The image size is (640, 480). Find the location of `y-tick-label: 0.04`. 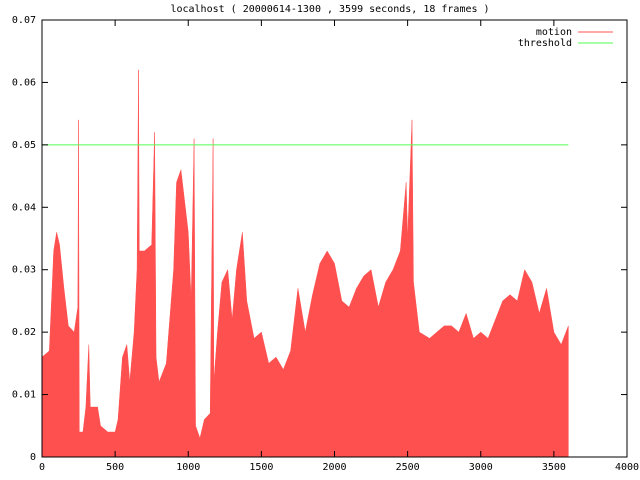

y-tick-label: 0.04 is located at coordinates (24, 207).